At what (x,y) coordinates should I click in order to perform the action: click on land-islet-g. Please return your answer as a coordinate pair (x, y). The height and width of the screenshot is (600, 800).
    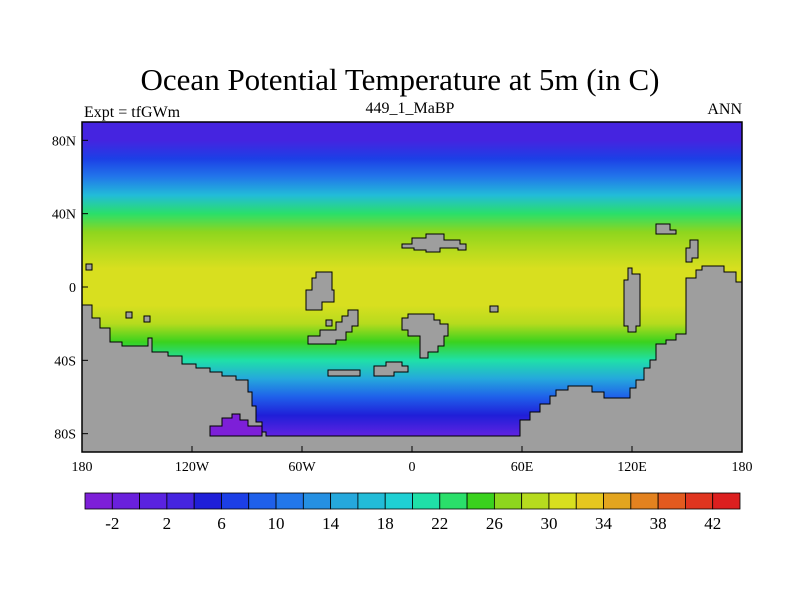
    Looking at the image, I should click on (89, 267).